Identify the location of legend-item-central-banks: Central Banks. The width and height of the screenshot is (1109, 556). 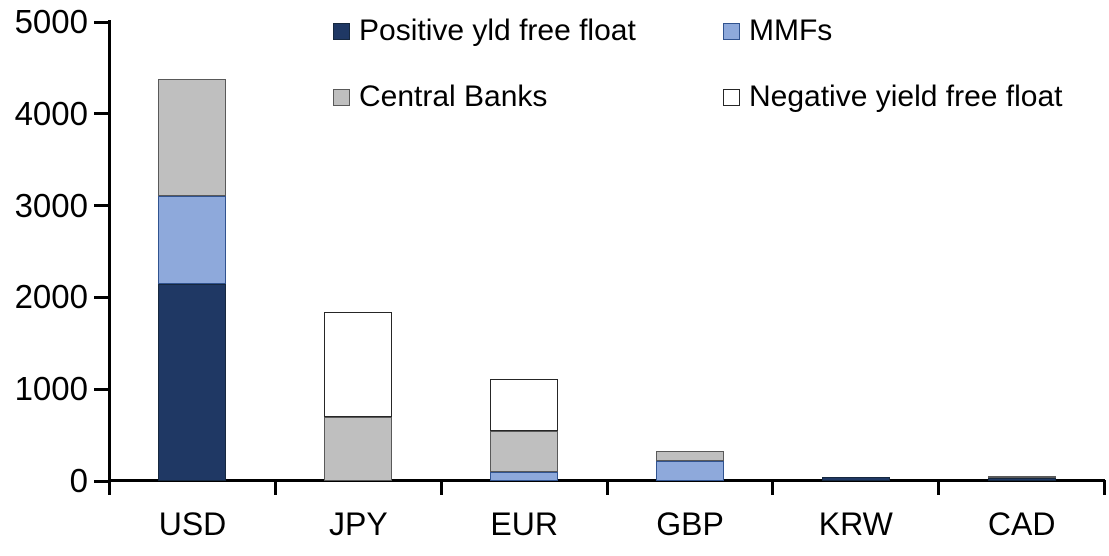
(440, 97).